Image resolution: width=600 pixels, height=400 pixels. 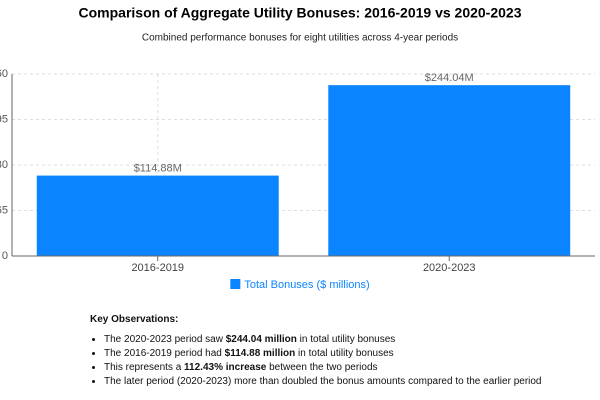 I want to click on x-tick-label: 2016-2019, so click(x=157, y=268).